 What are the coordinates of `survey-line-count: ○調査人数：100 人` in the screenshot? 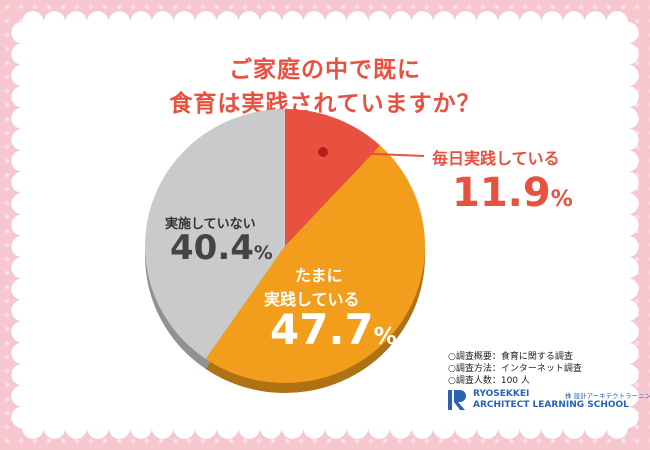 It's located at (489, 381).